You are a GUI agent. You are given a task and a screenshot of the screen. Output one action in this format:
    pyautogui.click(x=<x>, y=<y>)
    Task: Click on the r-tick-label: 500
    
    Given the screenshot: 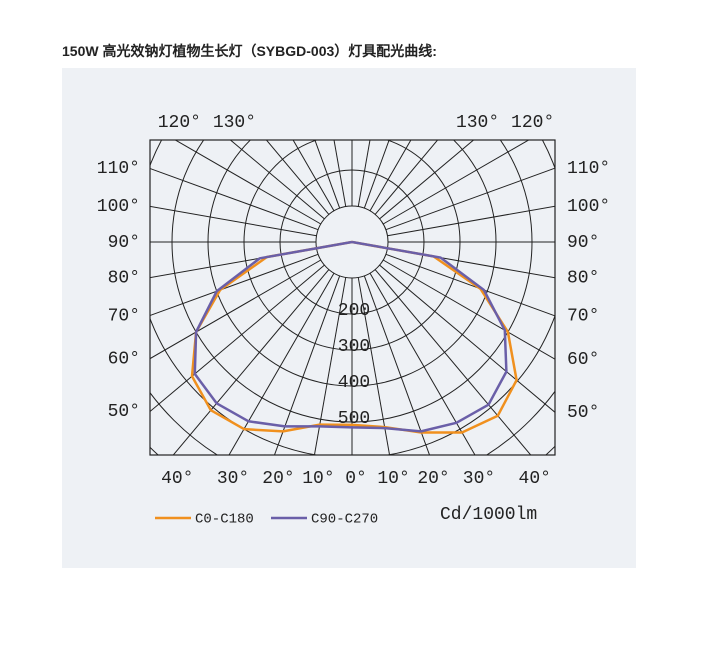 What is the action you would take?
    pyautogui.click(x=354, y=419)
    